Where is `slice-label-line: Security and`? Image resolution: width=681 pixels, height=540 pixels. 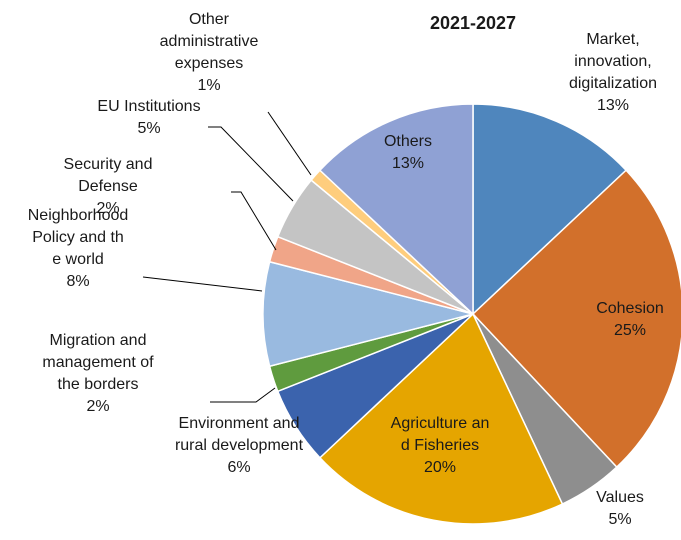 slice-label-line: Security and is located at coordinates (108, 164).